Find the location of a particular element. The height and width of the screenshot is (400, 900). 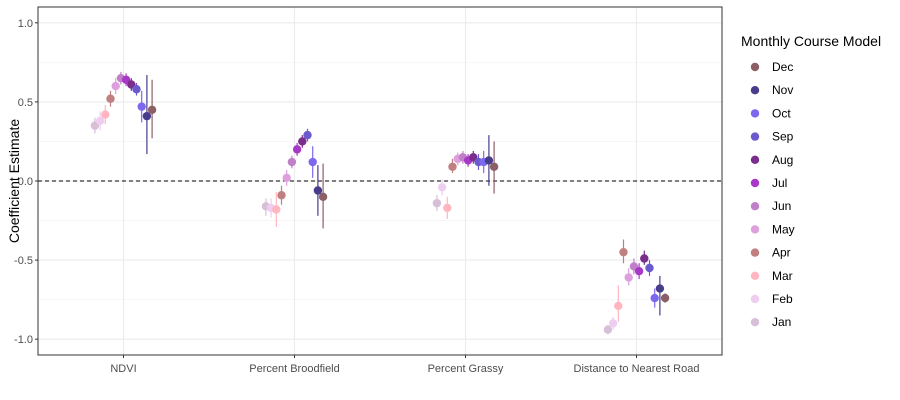

y-tick-label: 1.0 is located at coordinates (25, 24).